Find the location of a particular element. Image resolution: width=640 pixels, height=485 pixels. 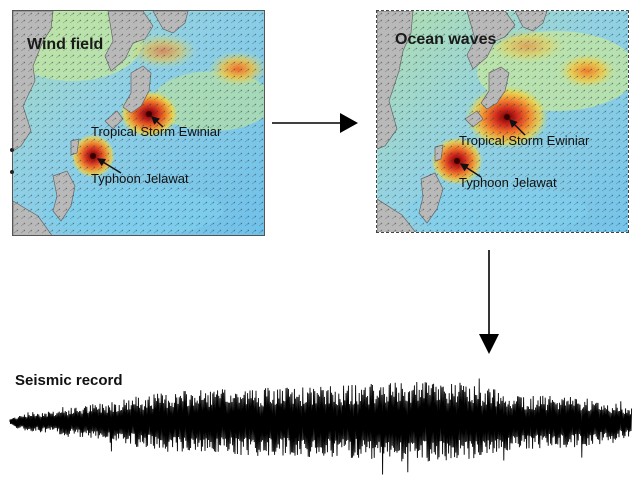

wind-typhoon-label: Typhoon Jelawat is located at coordinates (140, 178).